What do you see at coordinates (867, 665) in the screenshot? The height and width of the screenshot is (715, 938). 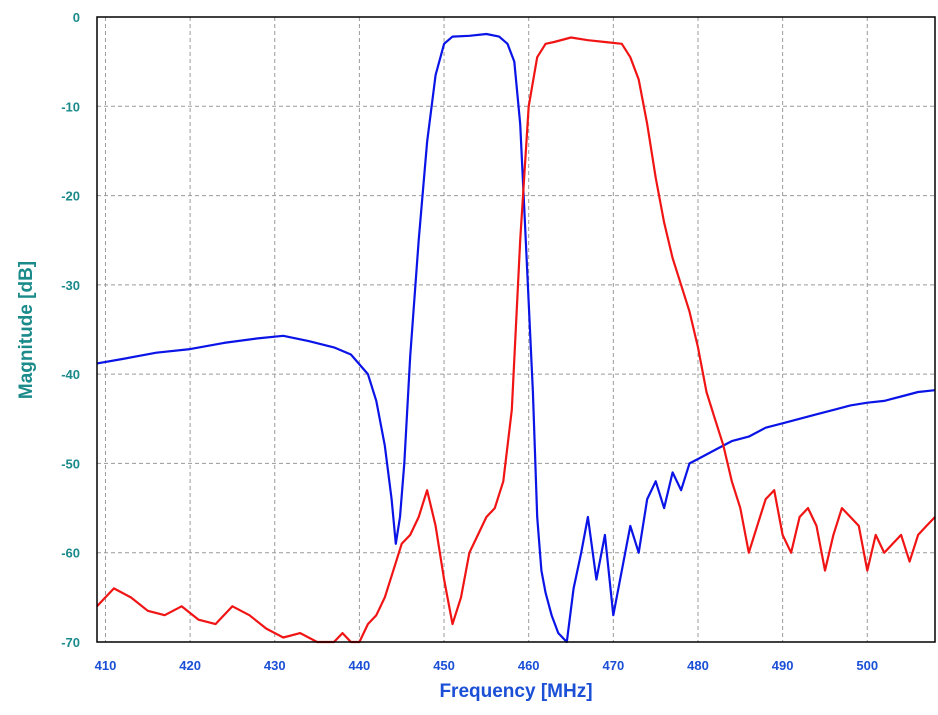 I see `x-tick-label: 500` at bounding box center [867, 665].